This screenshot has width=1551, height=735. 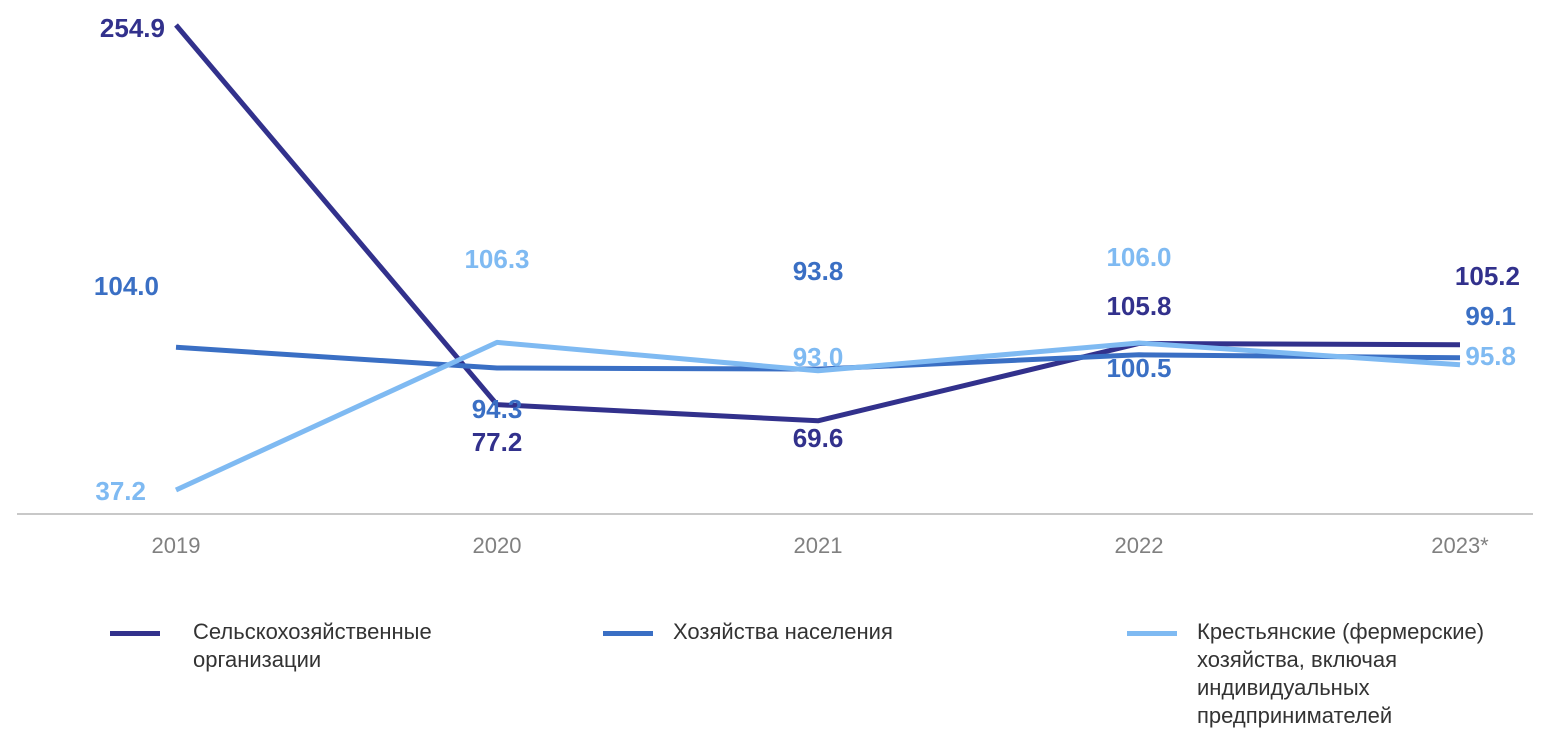 I want to click on data-label-farms: 93.0, so click(x=818, y=357).